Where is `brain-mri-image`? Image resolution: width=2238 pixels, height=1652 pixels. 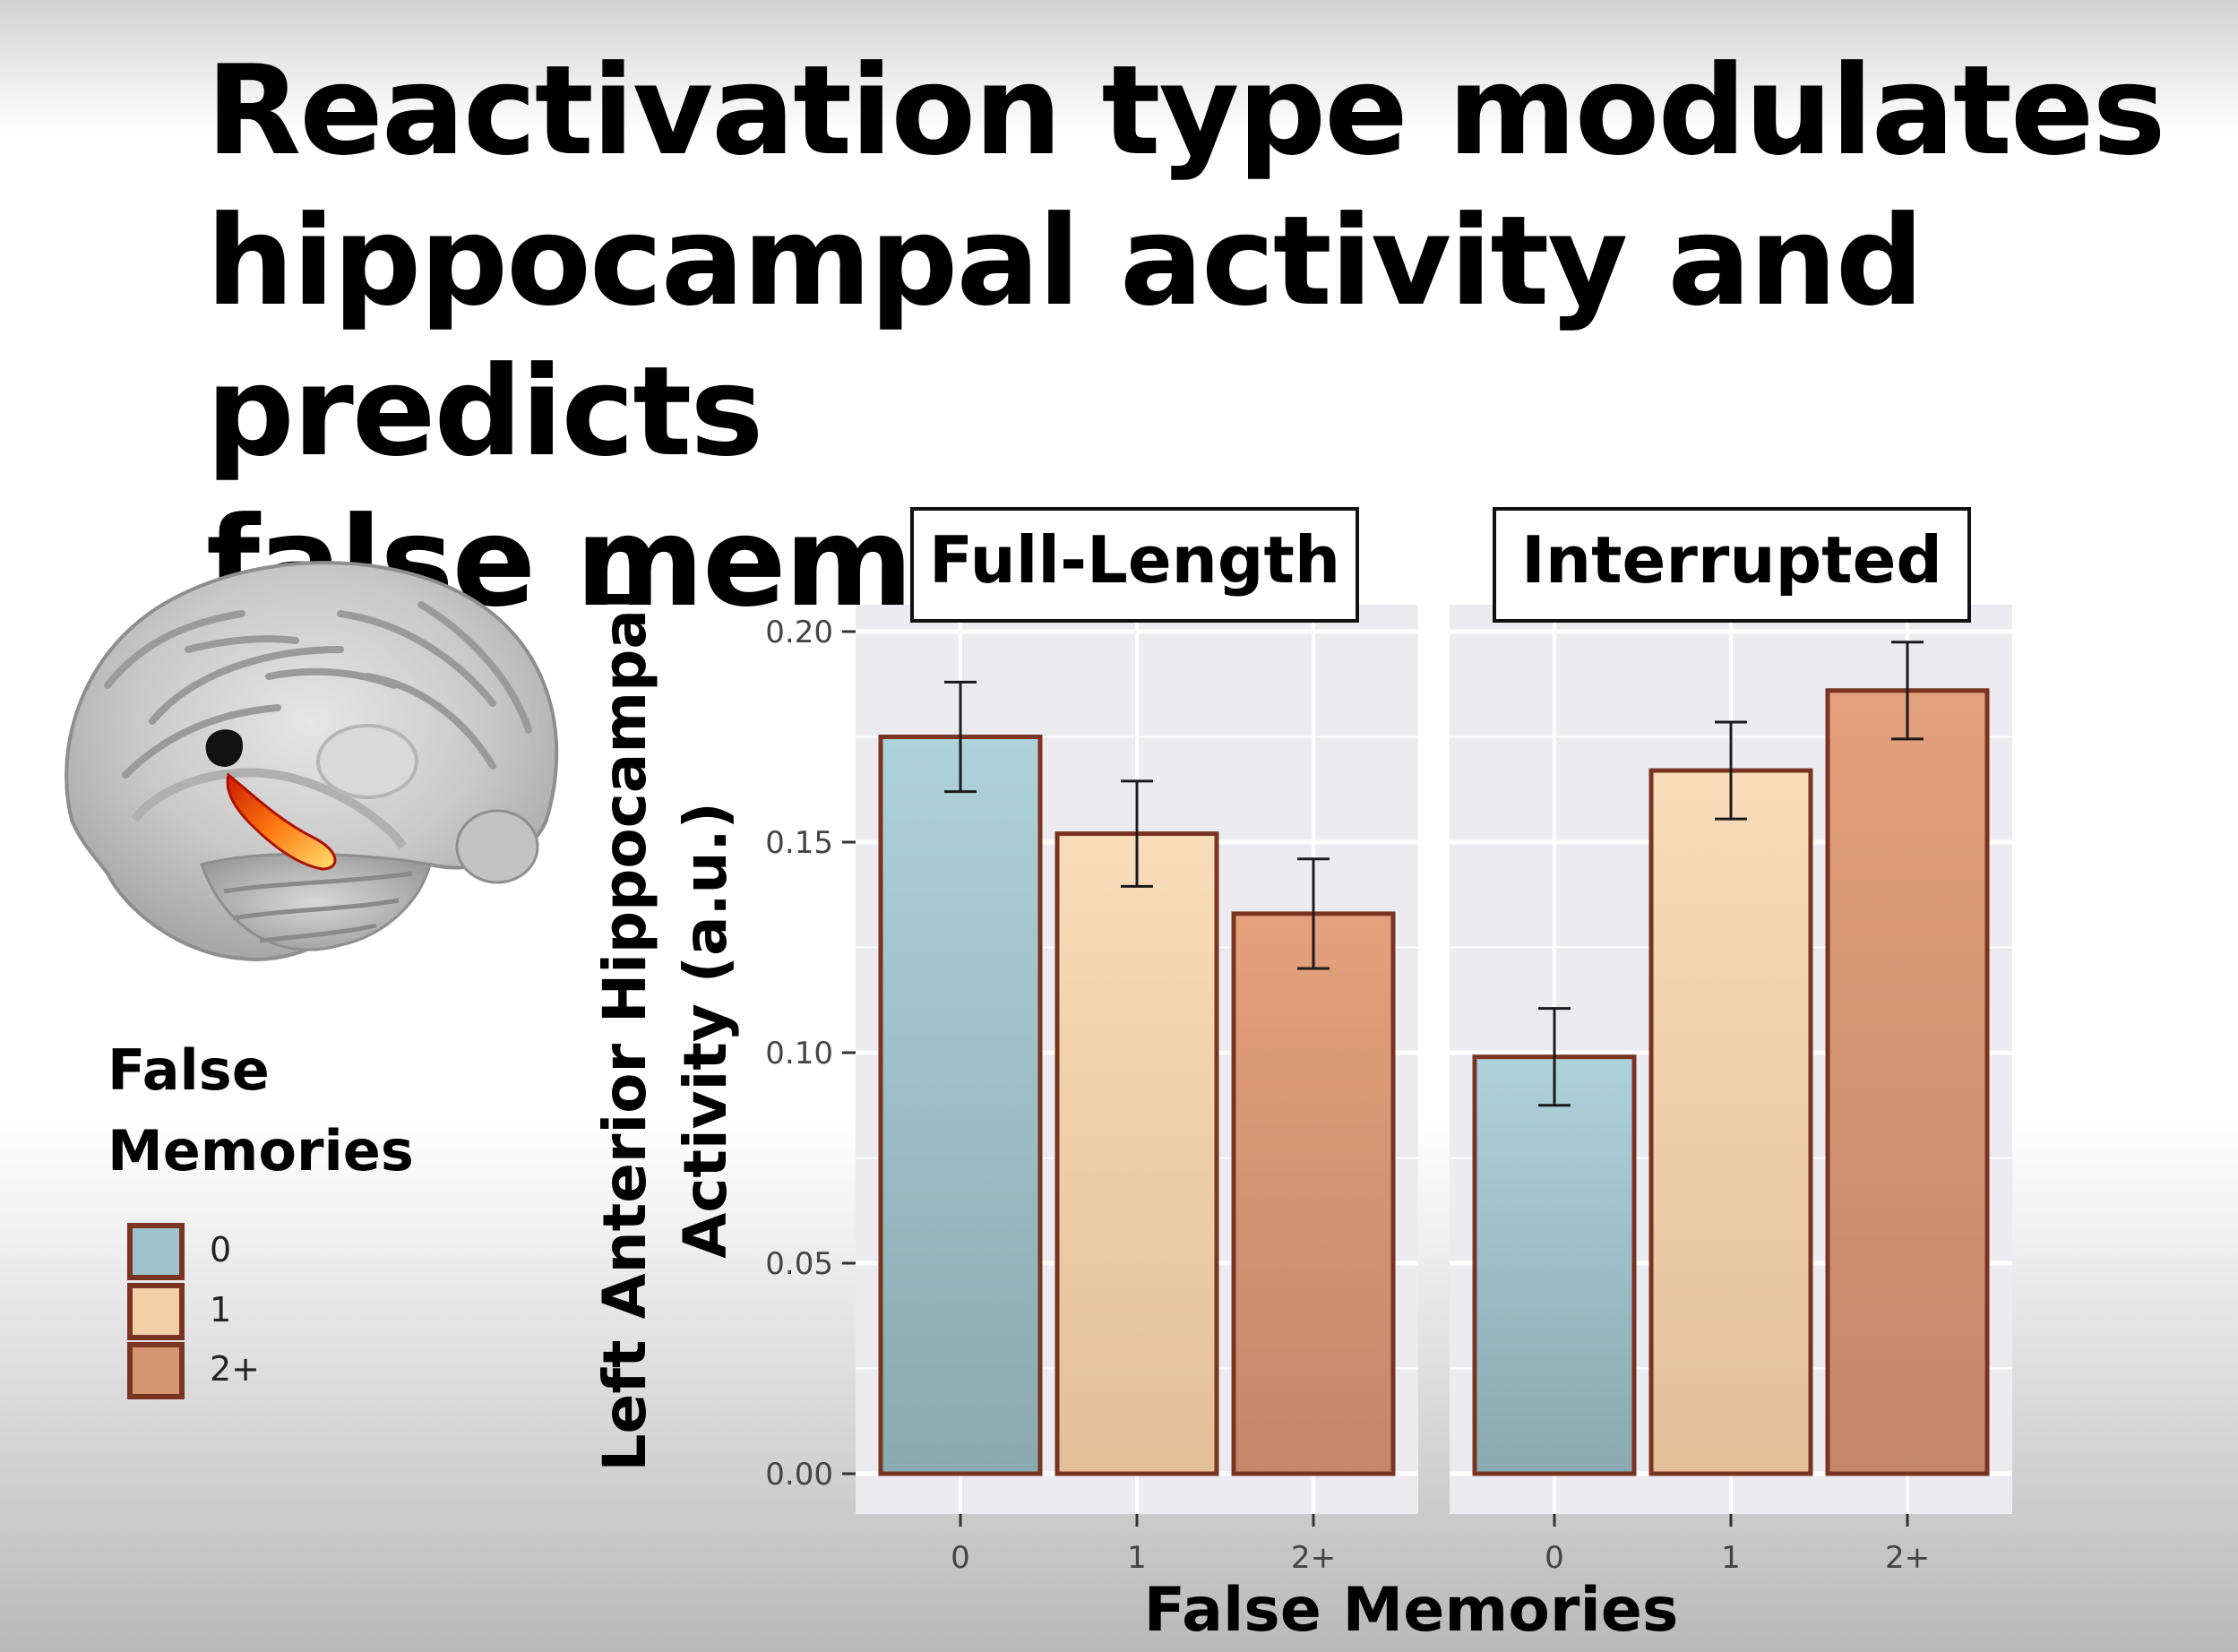 brain-mri-image is located at coordinates (312, 761).